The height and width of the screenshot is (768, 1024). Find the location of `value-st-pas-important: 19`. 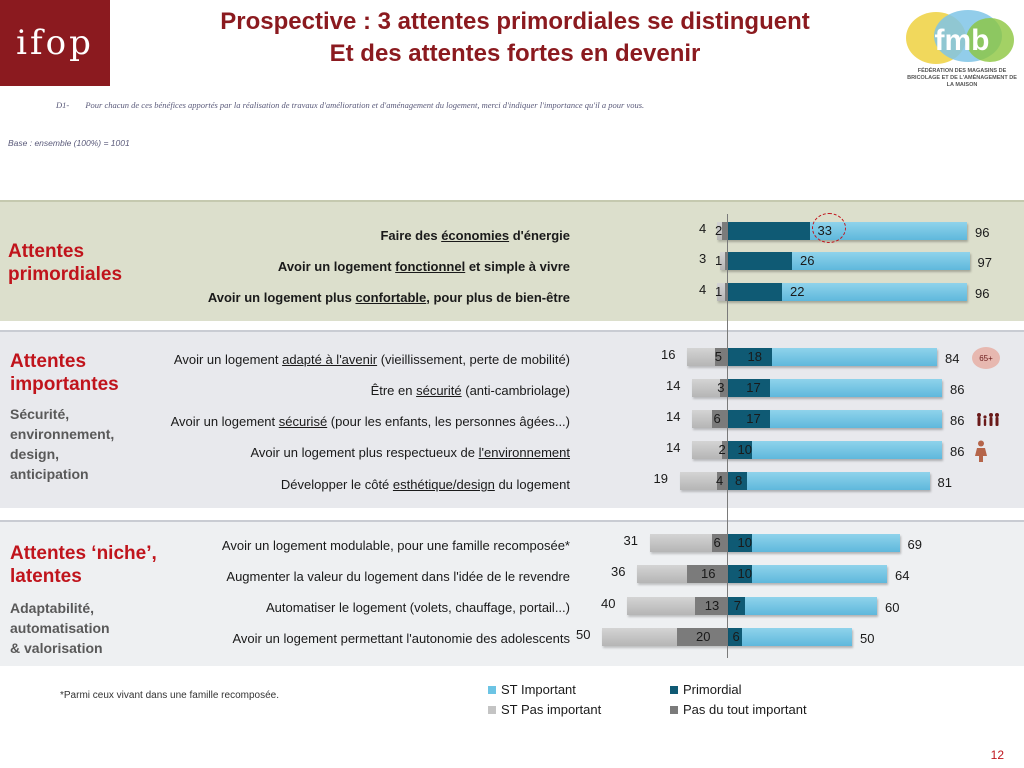

value-st-pas-important: 19 is located at coordinates (660, 478).